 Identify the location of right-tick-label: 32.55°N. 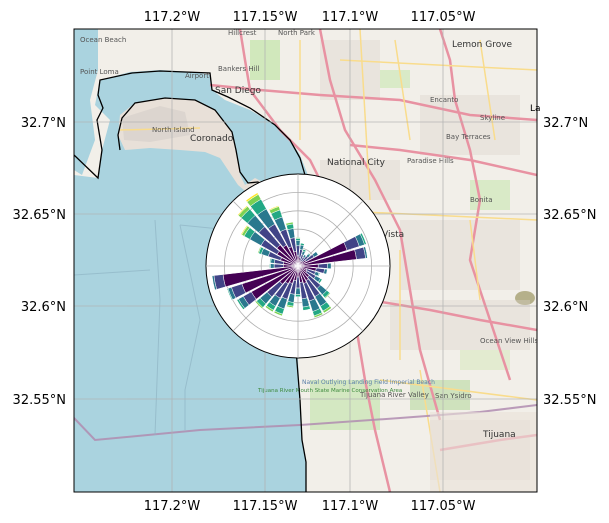
(569, 400).